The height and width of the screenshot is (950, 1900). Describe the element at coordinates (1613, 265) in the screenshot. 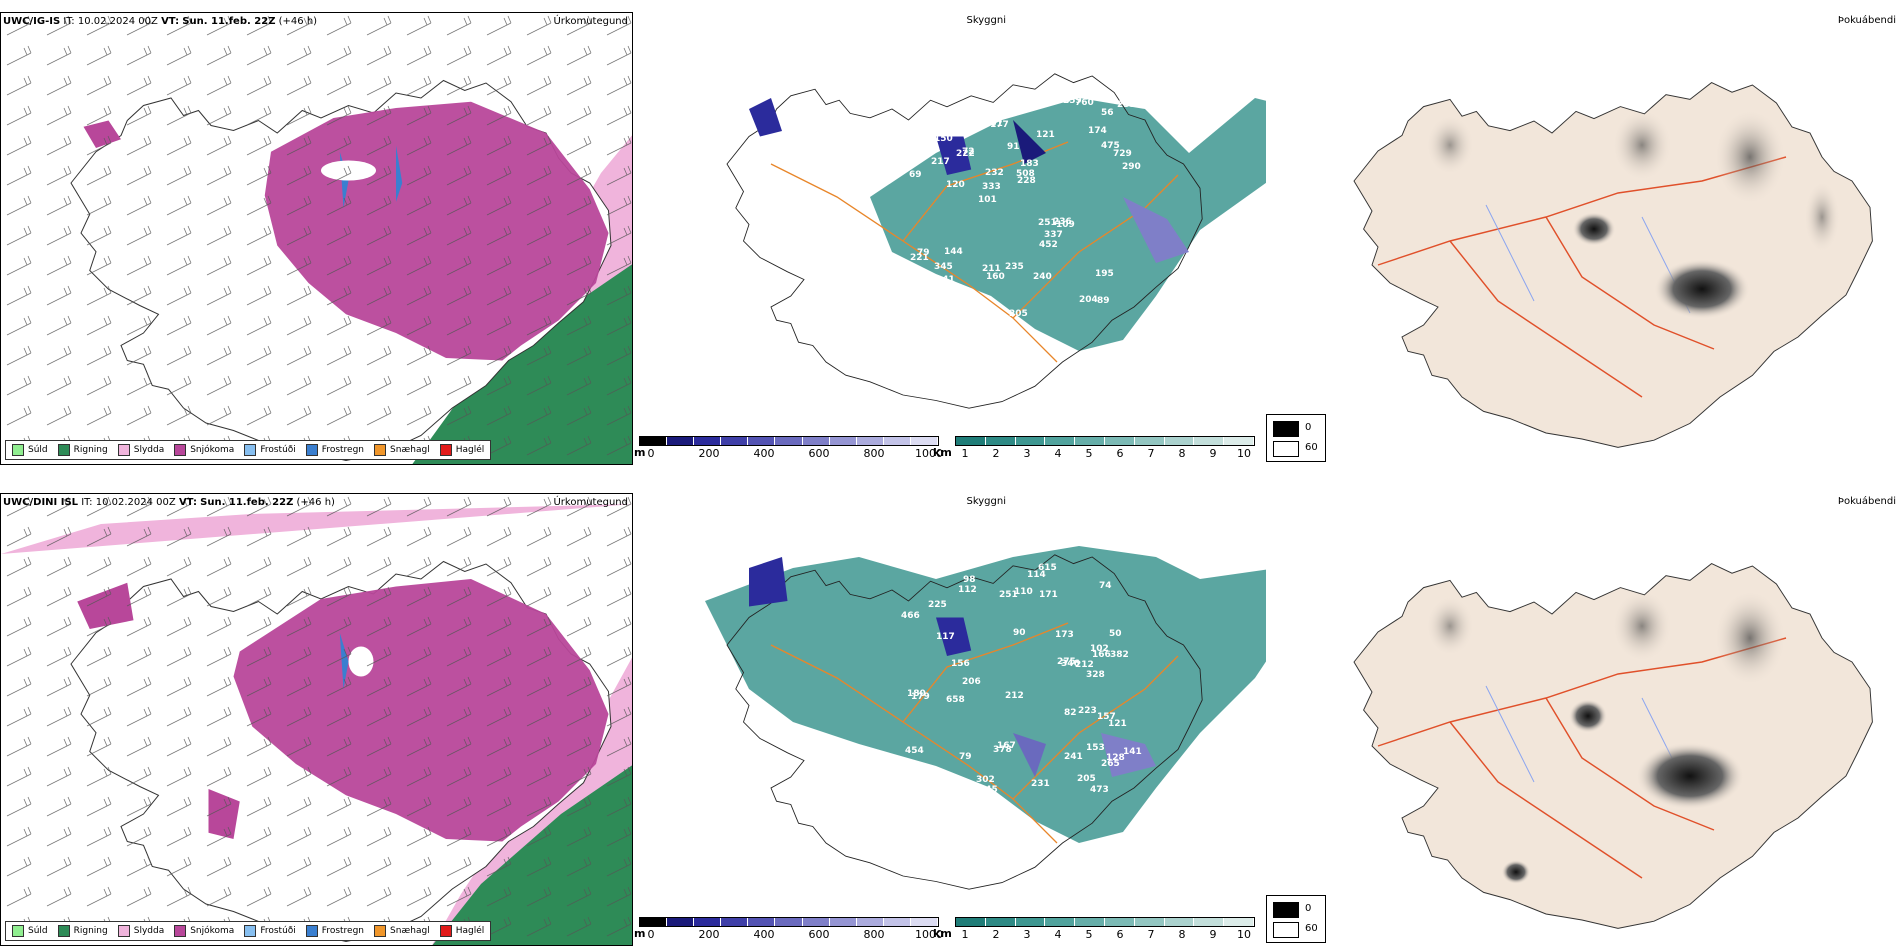

I see `fog-map` at that location.